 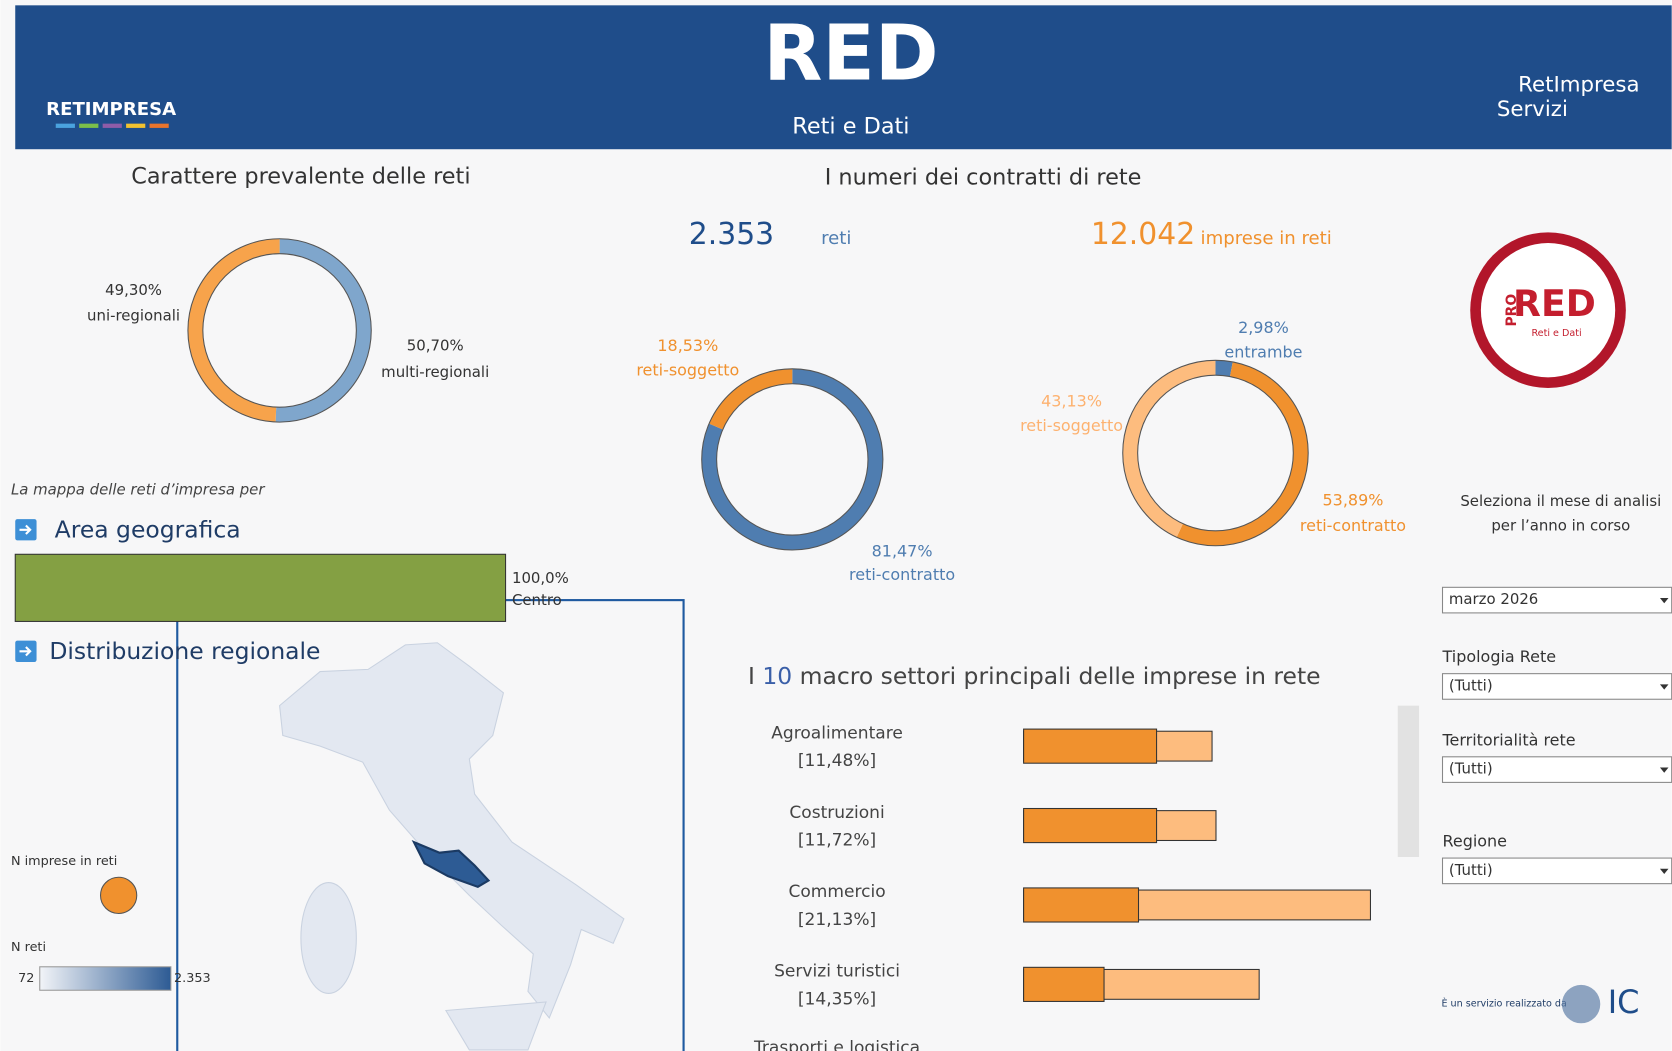 I want to click on logo-right: Servizi, so click(x=1532, y=109).